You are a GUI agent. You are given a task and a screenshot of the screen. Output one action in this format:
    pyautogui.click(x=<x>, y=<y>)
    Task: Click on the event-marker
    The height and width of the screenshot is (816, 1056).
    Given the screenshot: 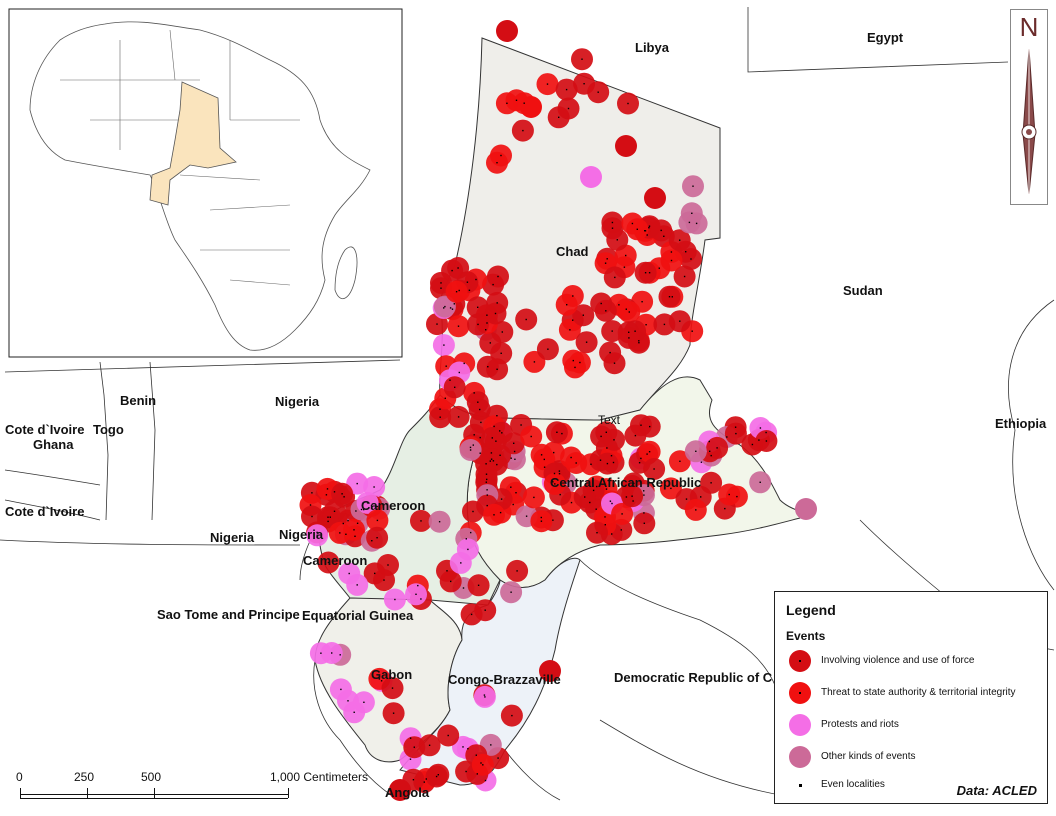 What is the action you would take?
    pyautogui.click(x=806, y=509)
    